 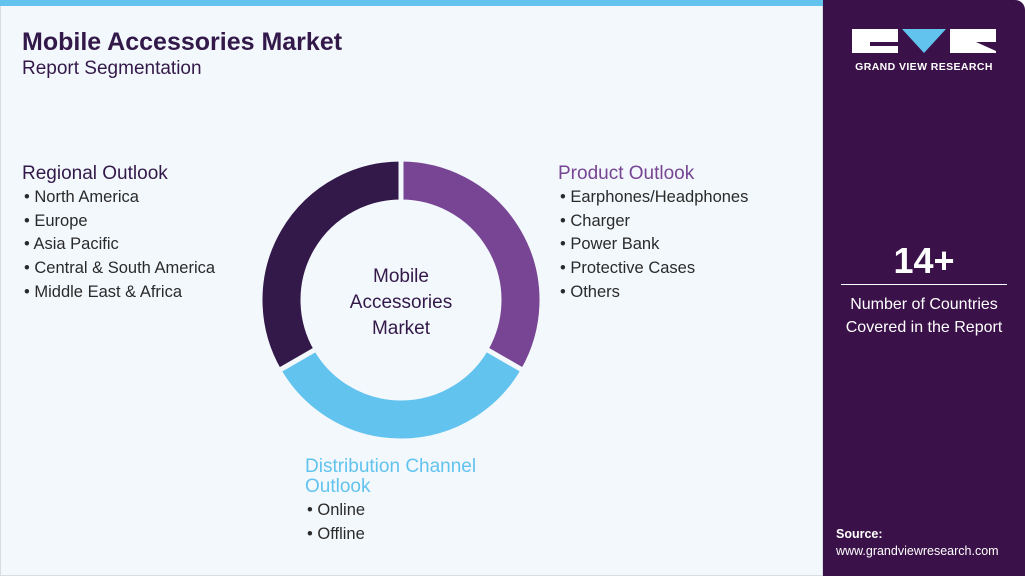 I want to click on page-title: Mobile Accessories Market, so click(x=182, y=42).